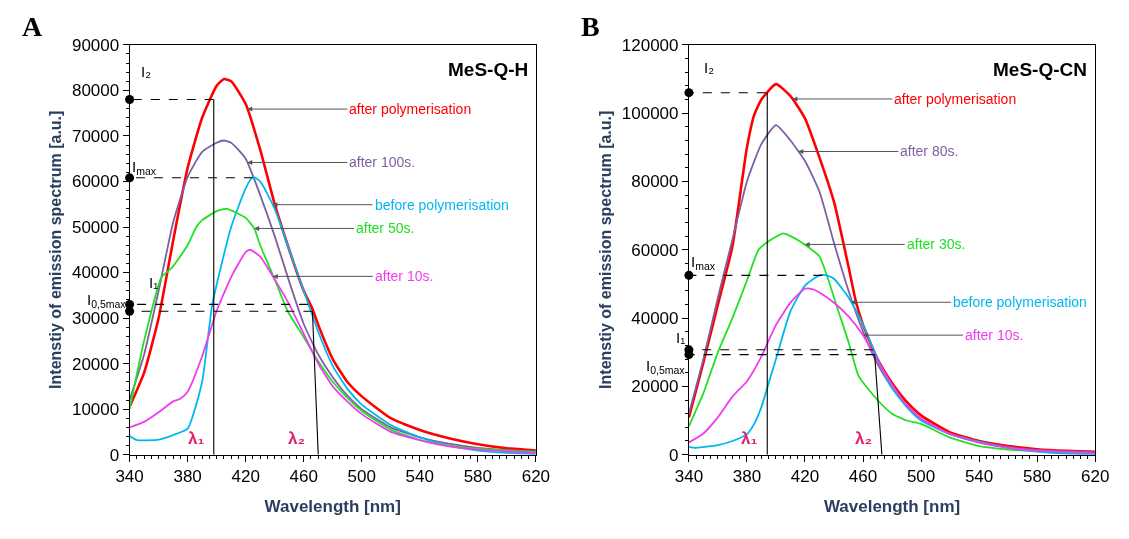 This screenshot has width=1129, height=539. Describe the element at coordinates (936, 244) in the screenshot. I see `text: after 30s.` at that location.